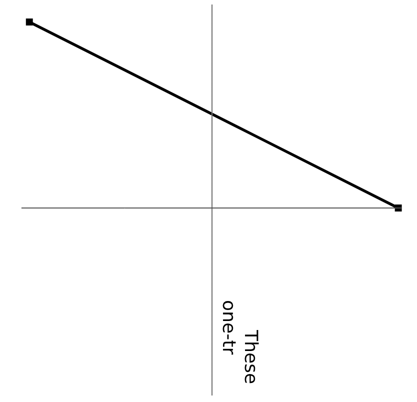 This screenshot has width=417, height=402. What do you see at coordinates (251, 357) in the screenshot?
I see `text: These` at bounding box center [251, 357].